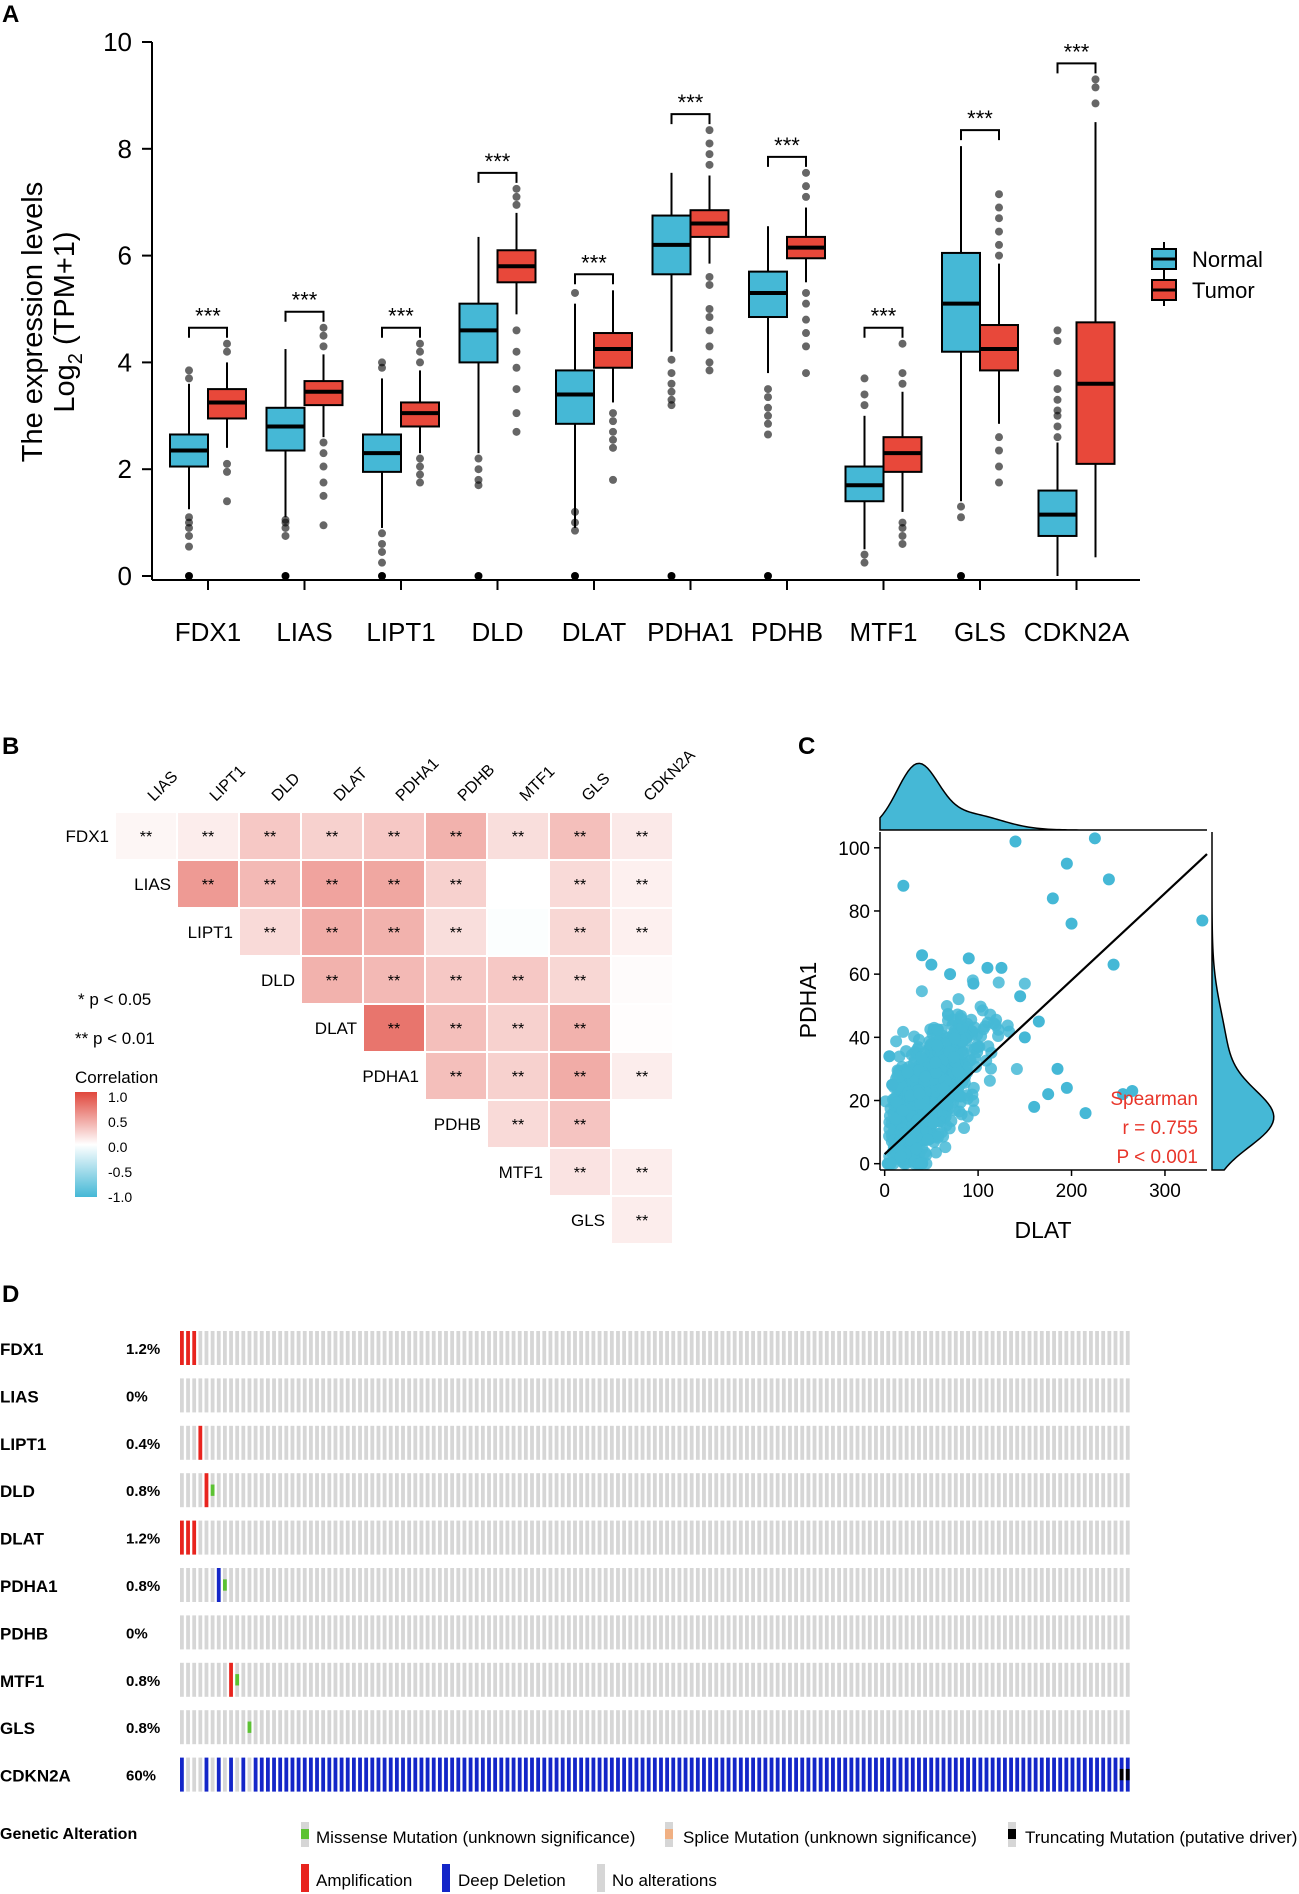 The width and height of the screenshot is (1299, 1894). What do you see at coordinates (580, 1077) in the screenshot?
I see `heatmap-cell-label: **` at bounding box center [580, 1077].